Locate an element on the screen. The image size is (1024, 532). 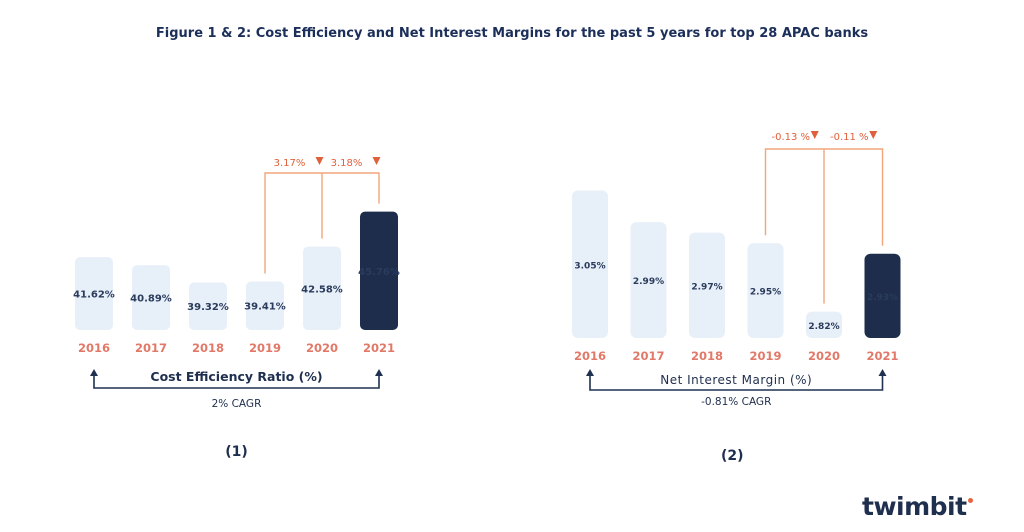
data-label-2016: 3.05% is located at coordinates (589, 266).